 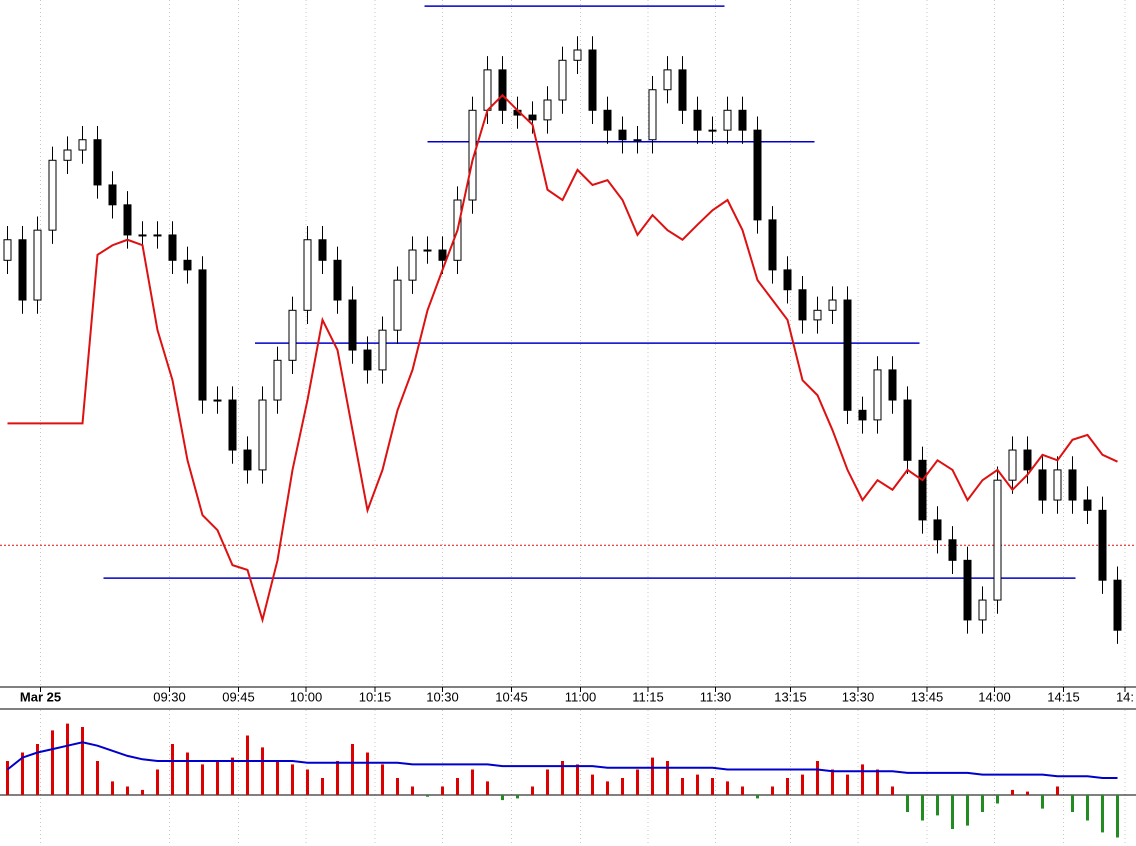 I want to click on x-tick-label: 10:00, so click(x=306, y=696).